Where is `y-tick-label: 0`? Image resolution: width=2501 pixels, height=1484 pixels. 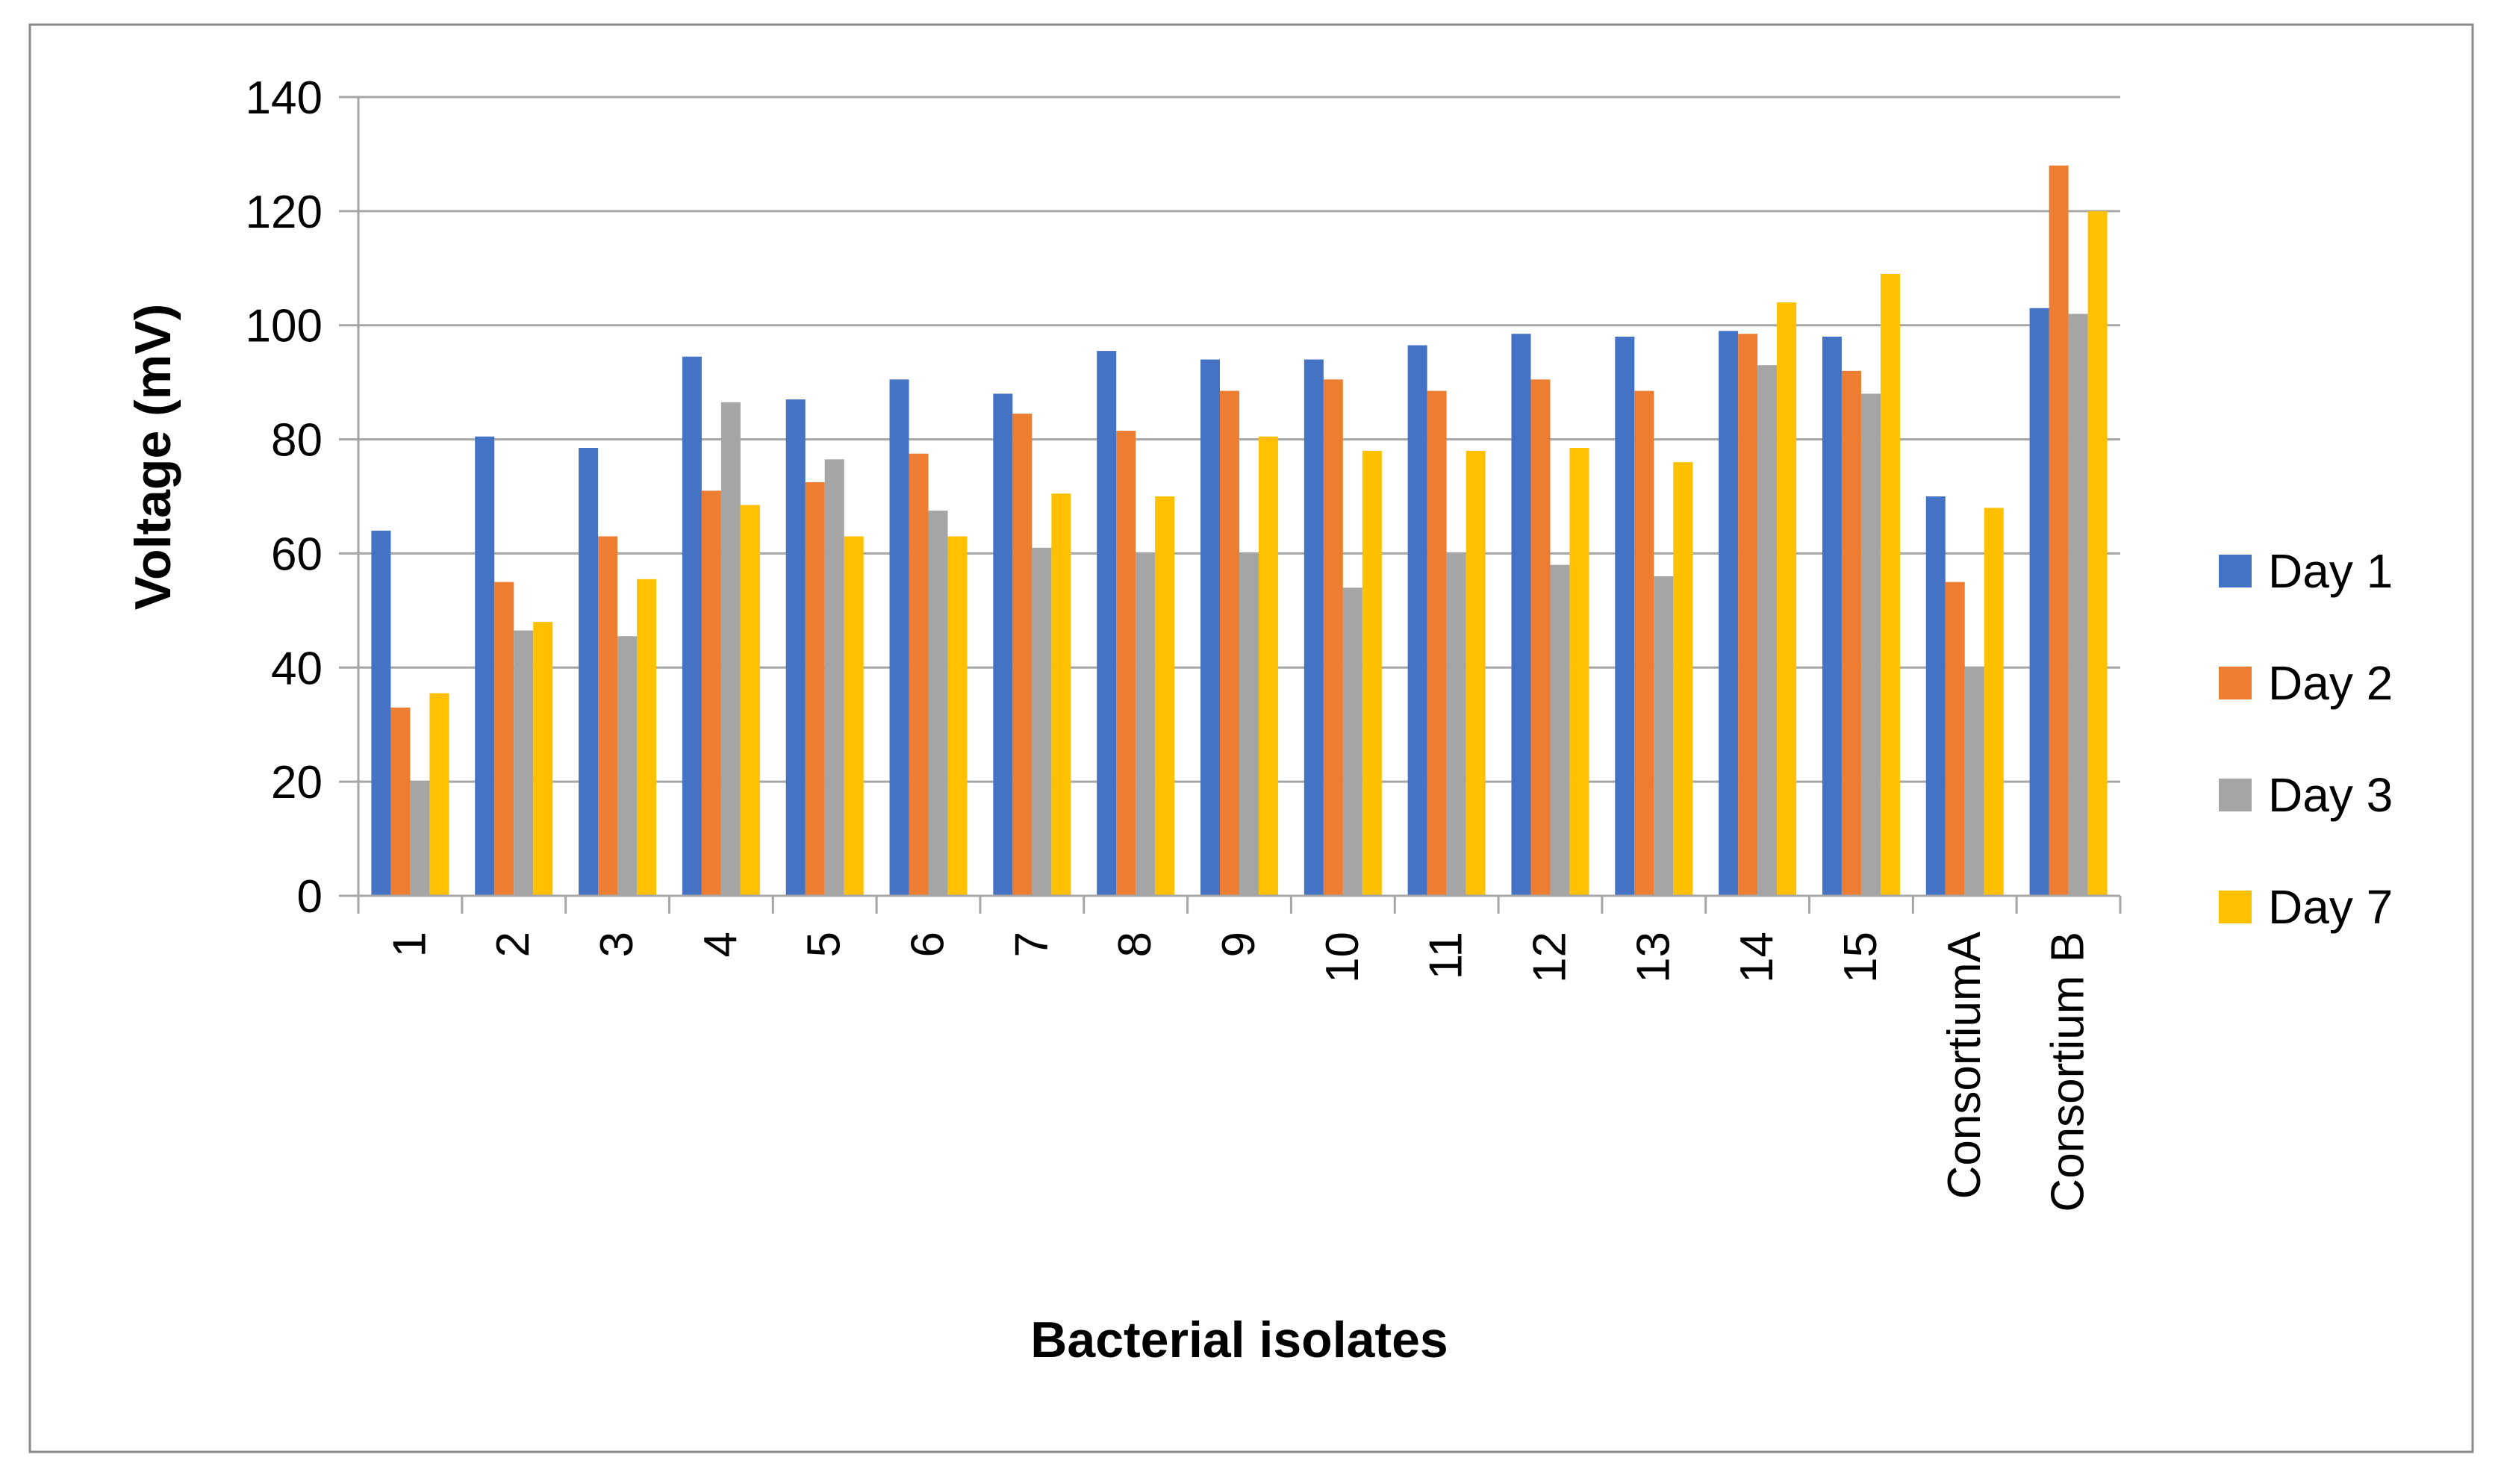
y-tick-label: 0 is located at coordinates (310, 897).